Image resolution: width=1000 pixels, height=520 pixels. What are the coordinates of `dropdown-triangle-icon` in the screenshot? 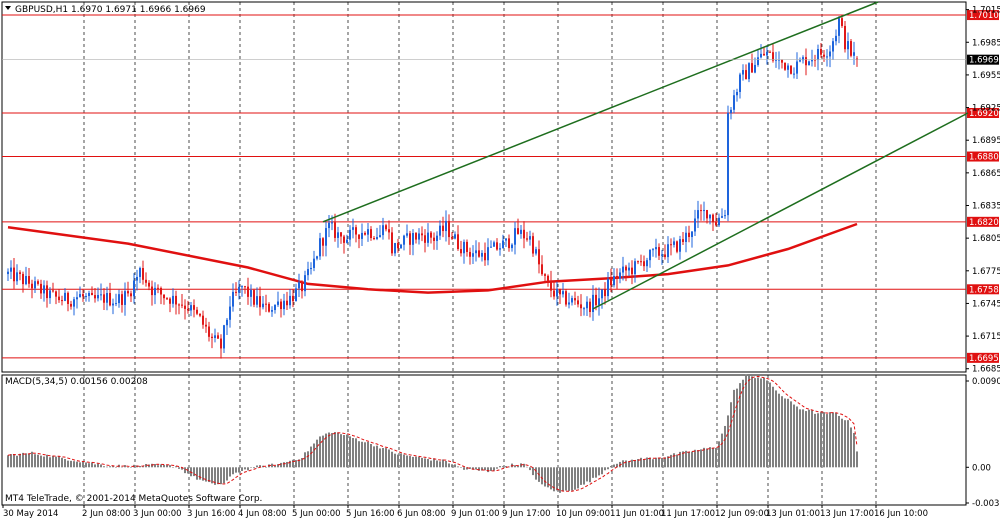 It's located at (8, 8).